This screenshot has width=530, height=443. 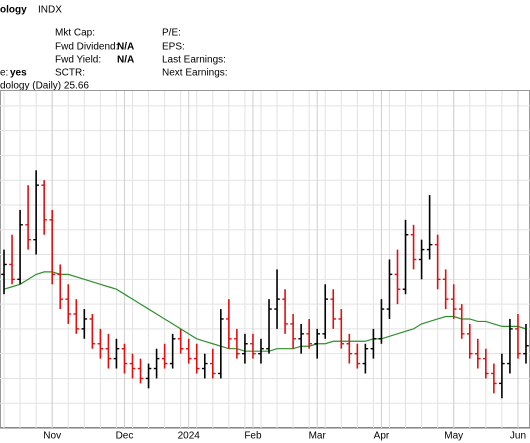 What do you see at coordinates (52, 436) in the screenshot?
I see `x-tick-label: Nov` at bounding box center [52, 436].